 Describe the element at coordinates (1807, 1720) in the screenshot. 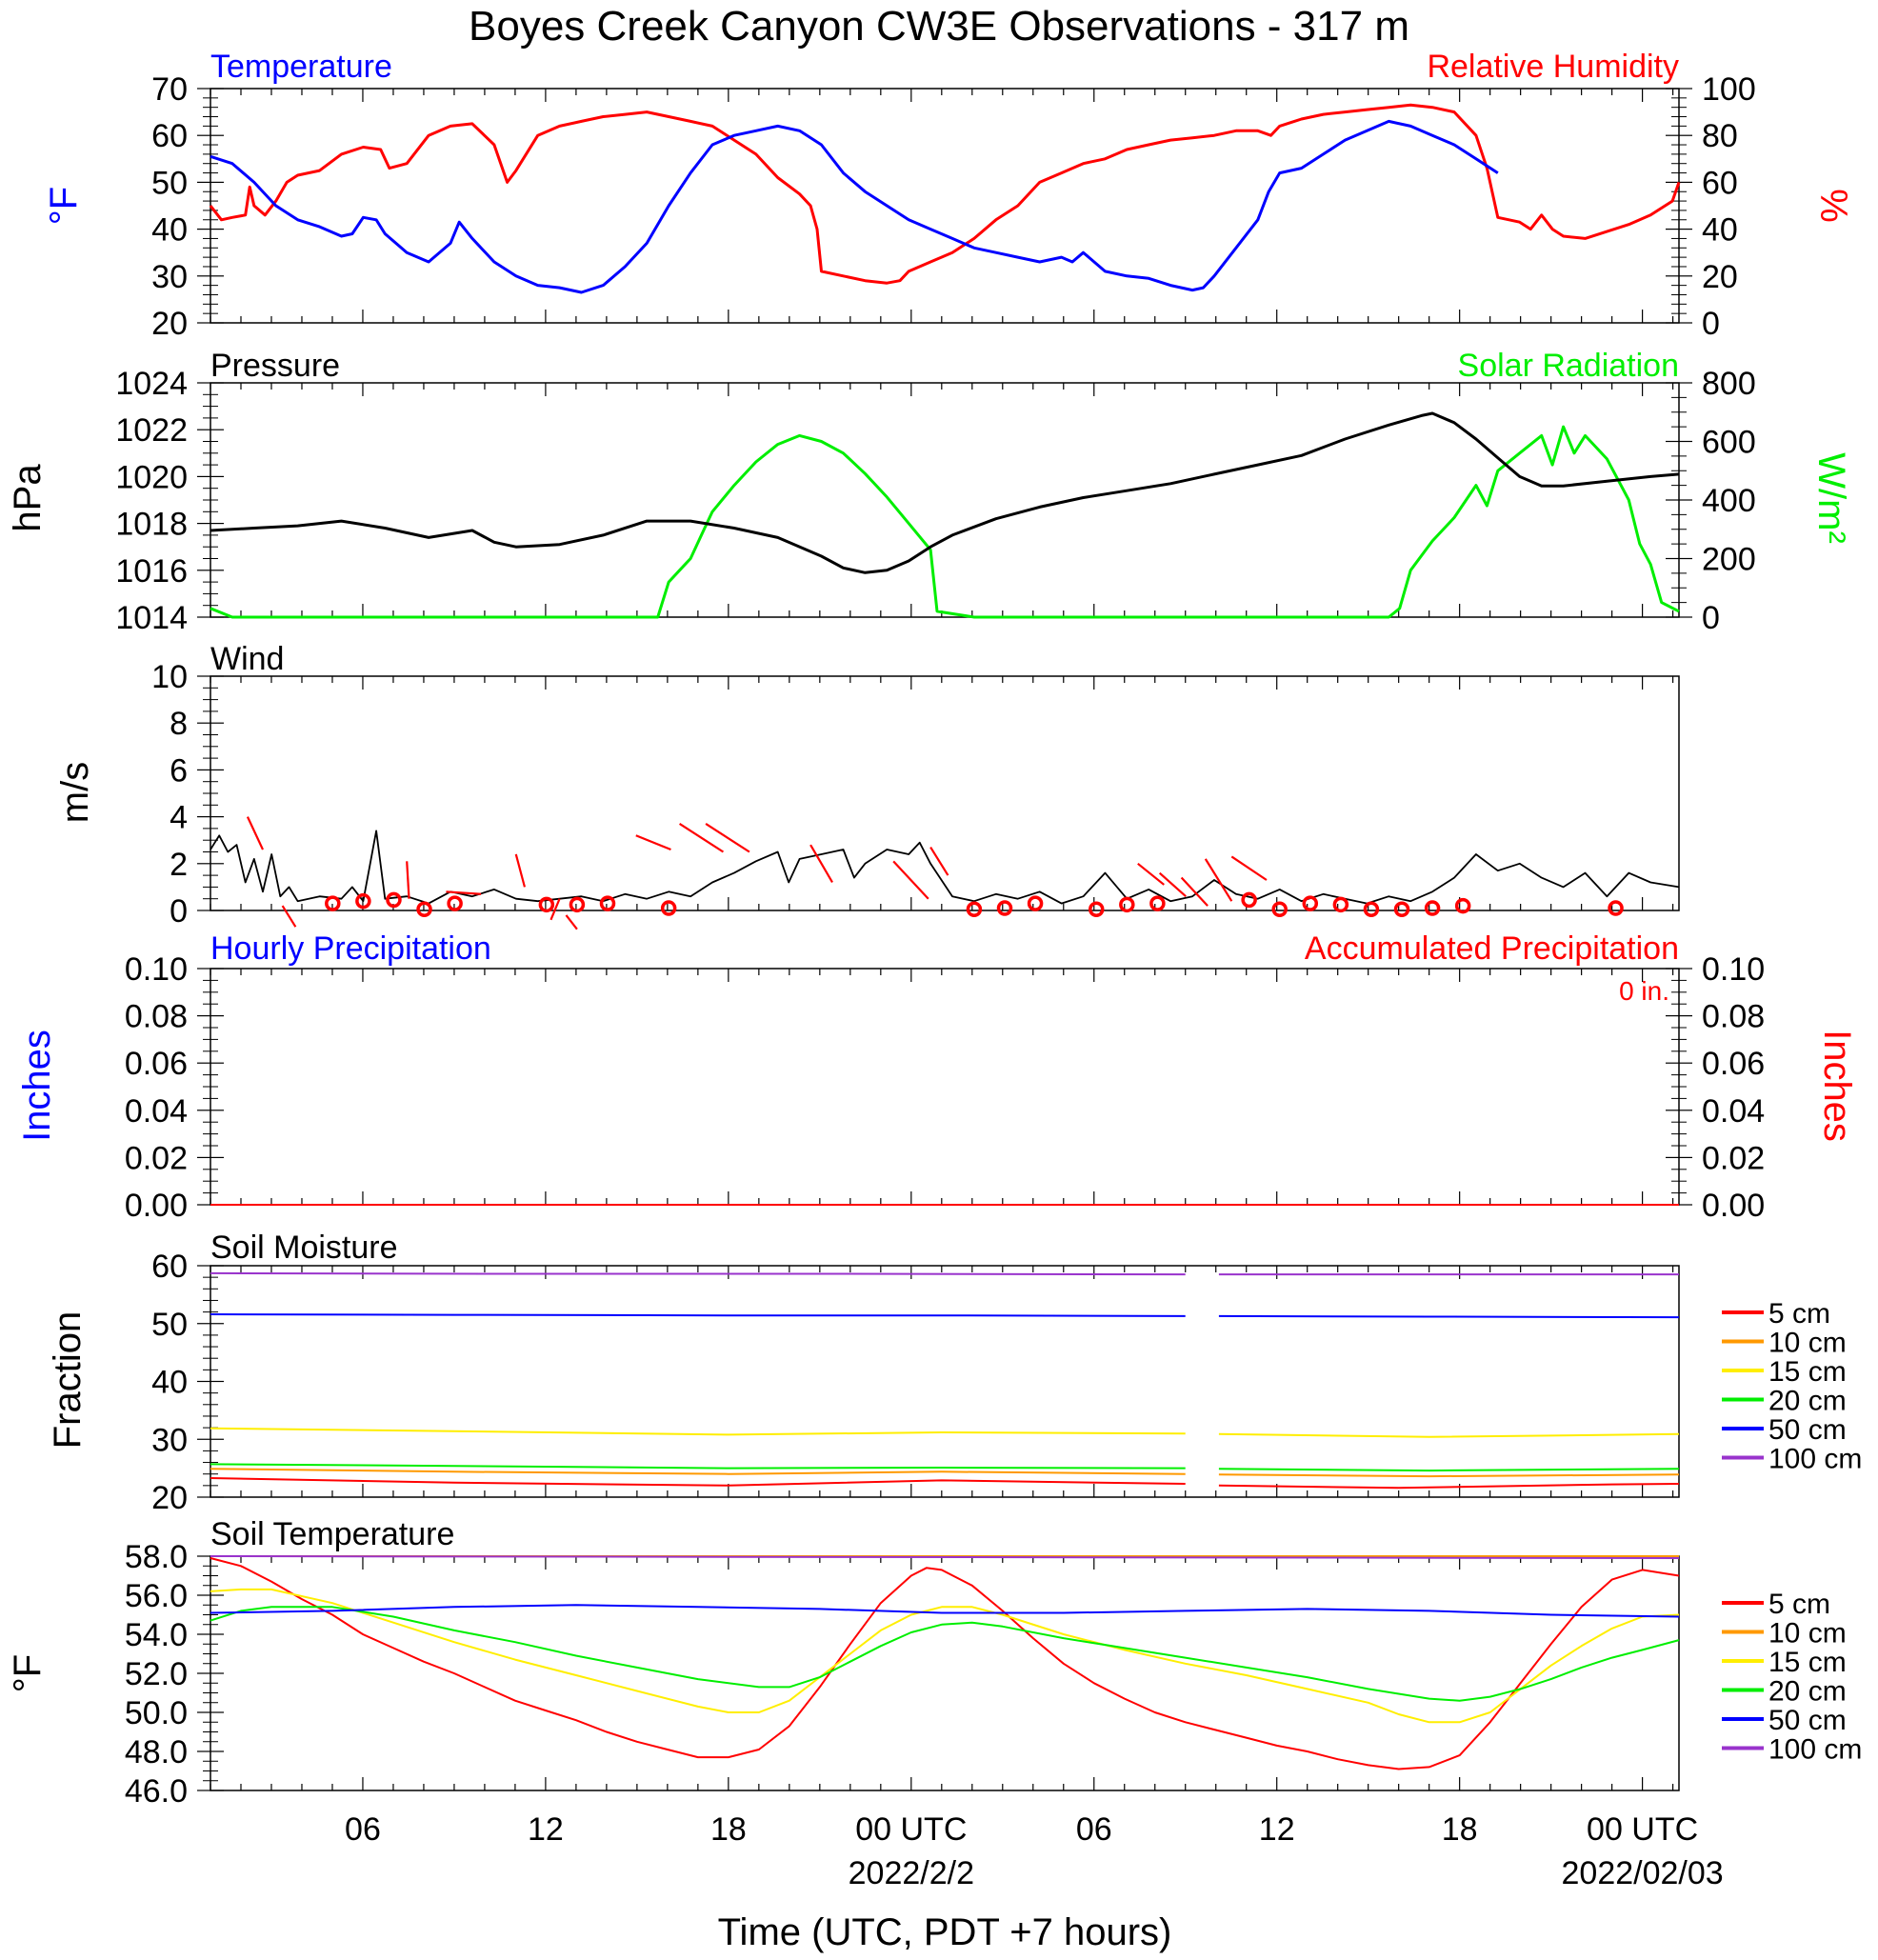

I see `legend-label: 50 cm` at that location.